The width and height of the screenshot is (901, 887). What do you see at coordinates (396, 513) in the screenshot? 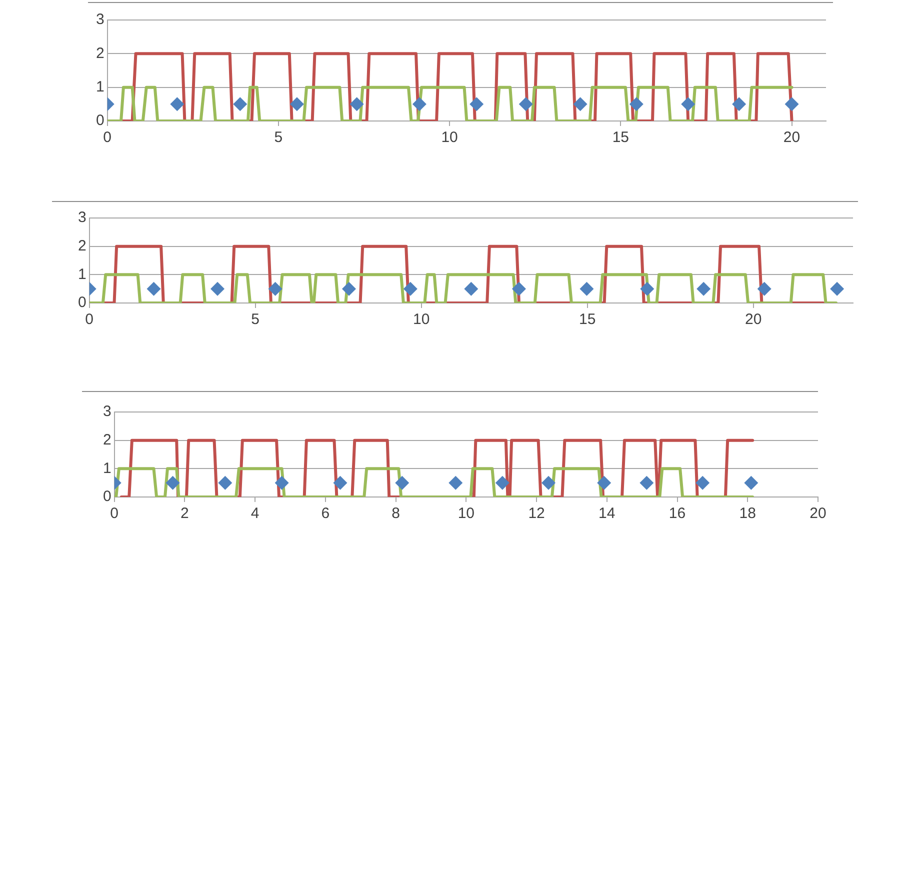
I see `x-tick-label: 8` at bounding box center [396, 513].